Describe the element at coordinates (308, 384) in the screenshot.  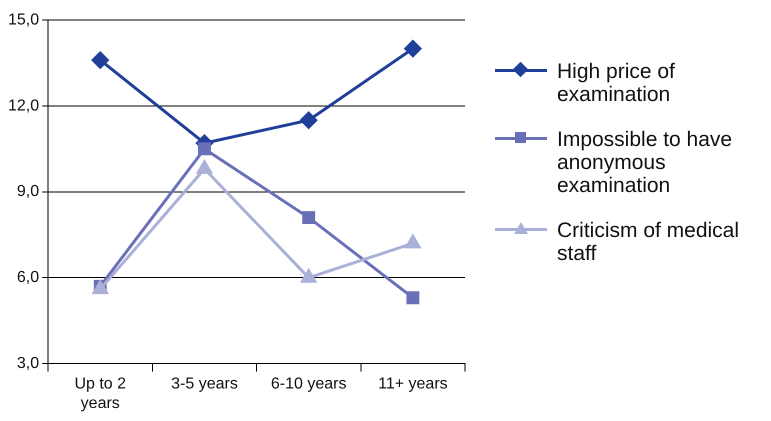
I see `x-tick-label: 6-10 years` at that location.